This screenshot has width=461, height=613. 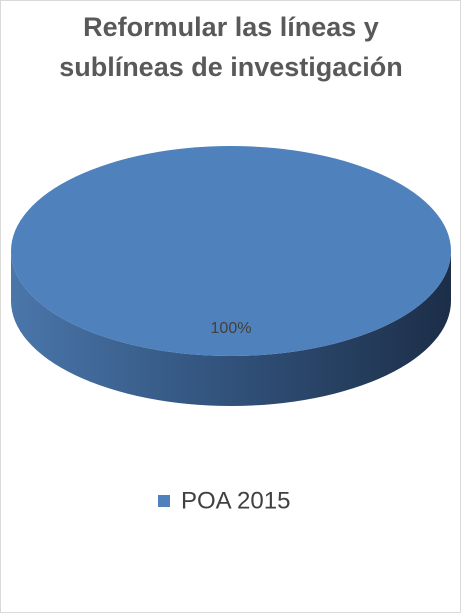 I want to click on data-label: 100%, so click(x=231, y=328).